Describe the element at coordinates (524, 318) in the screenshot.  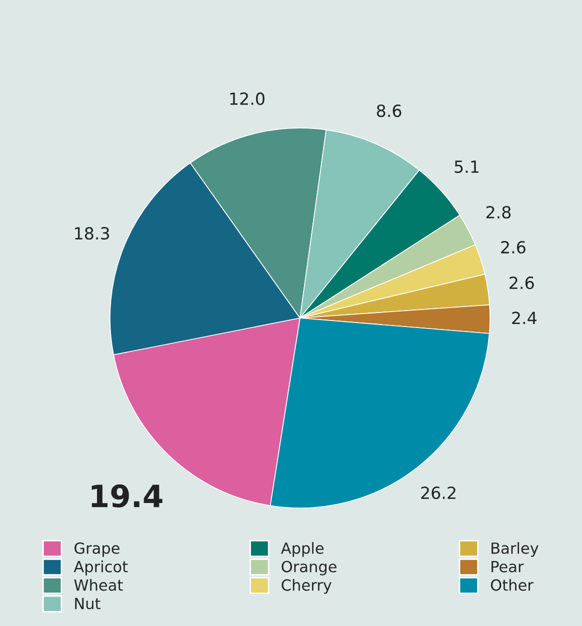
I see `data-label: 2.4` at that location.